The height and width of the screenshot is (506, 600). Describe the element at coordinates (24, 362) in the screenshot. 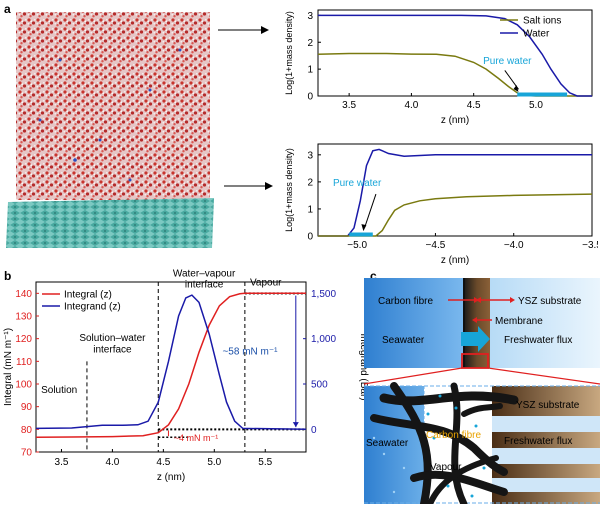

I see `y-tick-label: 110` at that location.